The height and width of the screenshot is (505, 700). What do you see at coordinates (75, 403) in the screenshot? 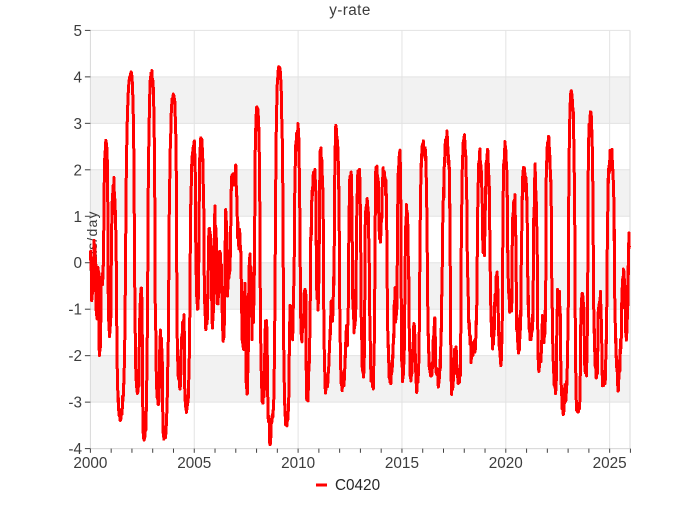
I see `svg-text: -3` at bounding box center [75, 403].